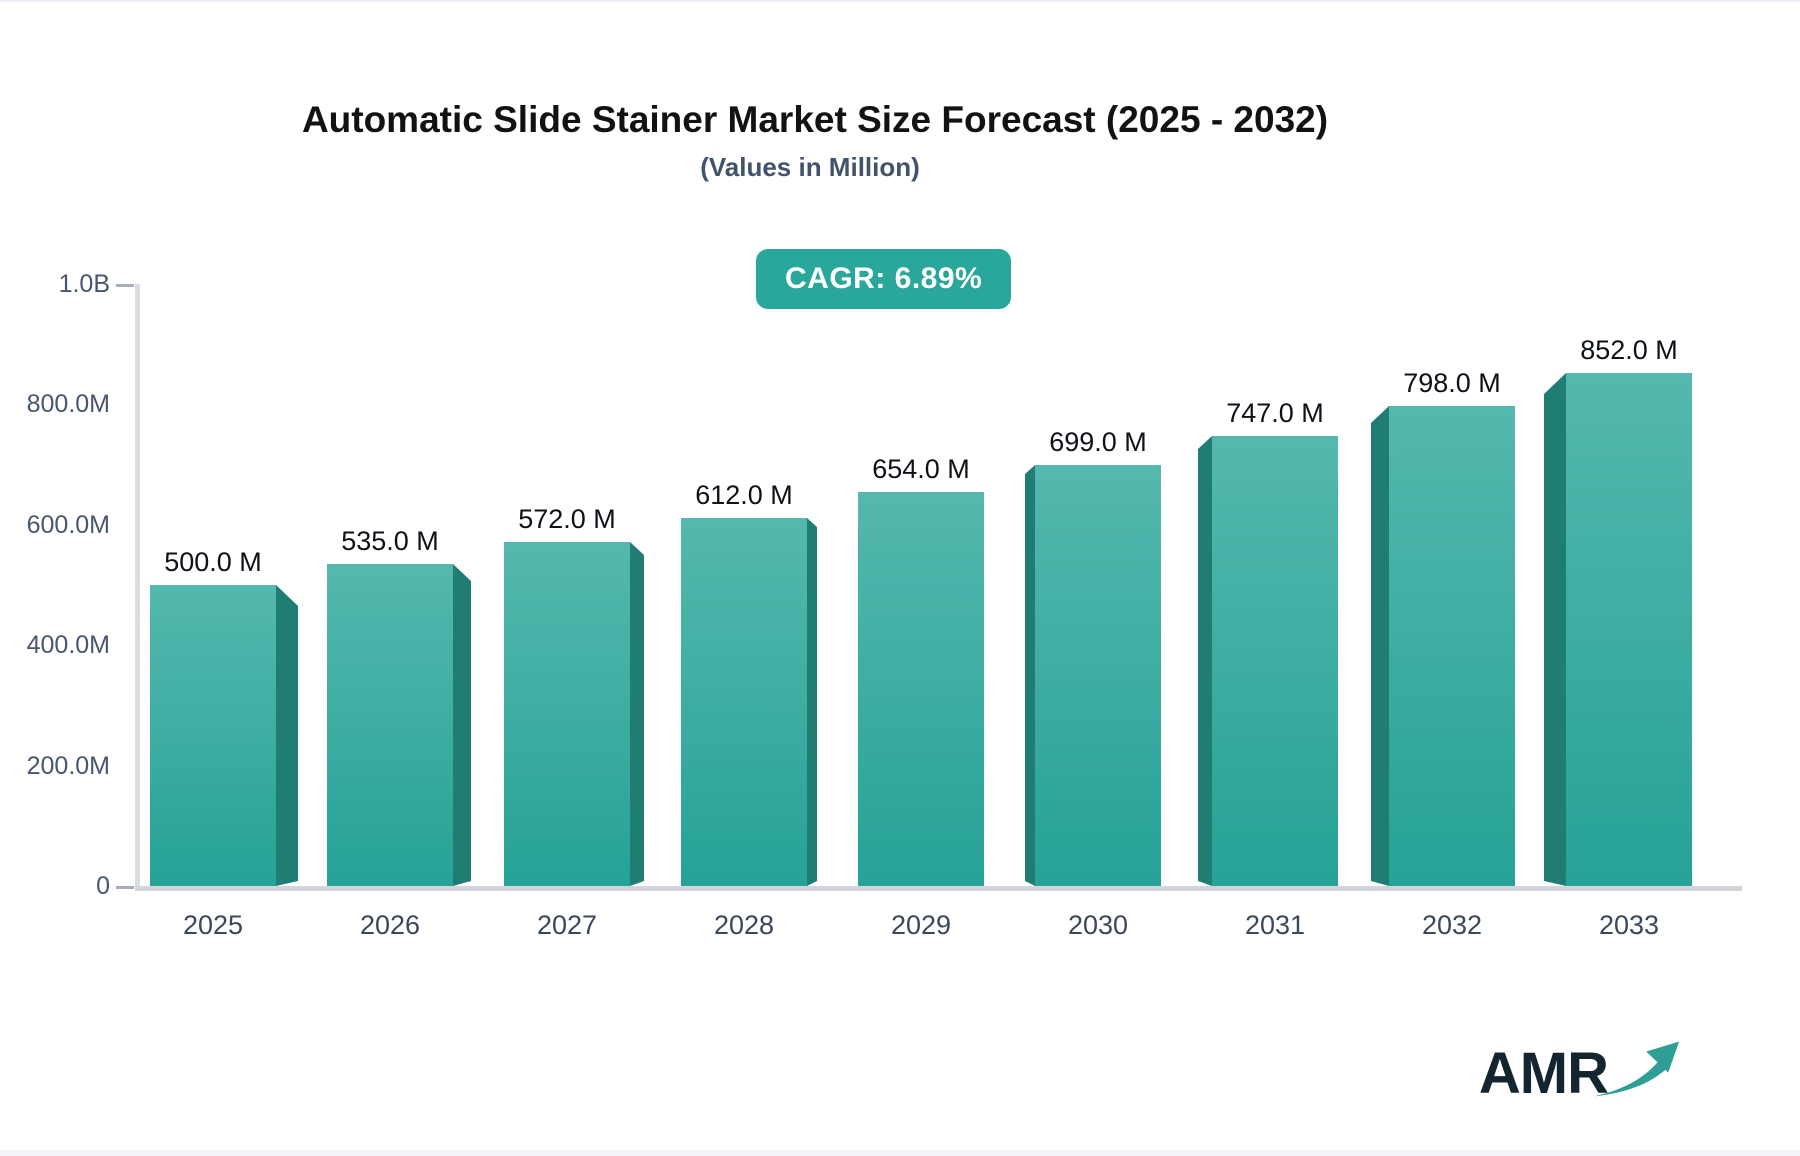  What do you see at coordinates (68, 645) in the screenshot?
I see `y-tick-label: 400.0M` at bounding box center [68, 645].